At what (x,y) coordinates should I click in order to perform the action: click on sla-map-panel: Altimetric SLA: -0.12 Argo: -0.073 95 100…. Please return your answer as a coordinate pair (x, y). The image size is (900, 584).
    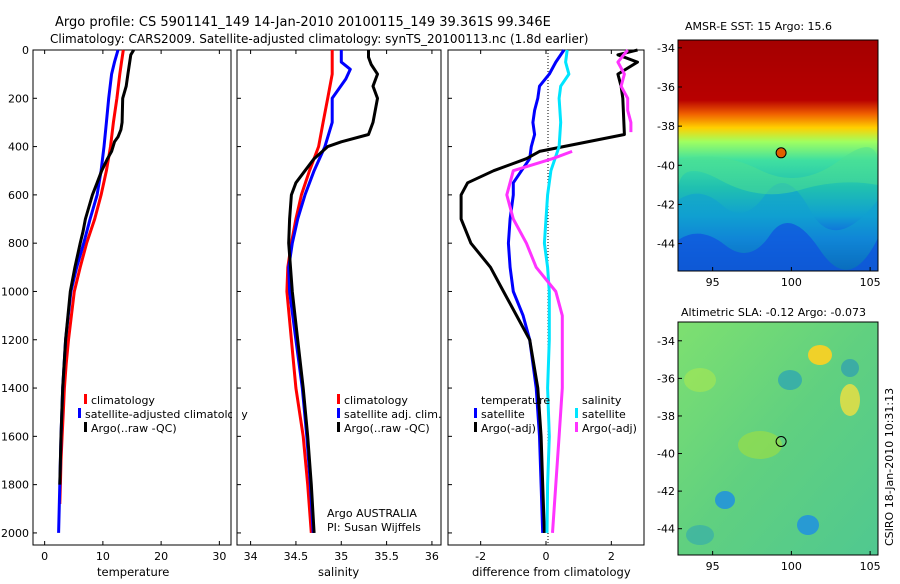
    Looking at the image, I should click on (769, 439).